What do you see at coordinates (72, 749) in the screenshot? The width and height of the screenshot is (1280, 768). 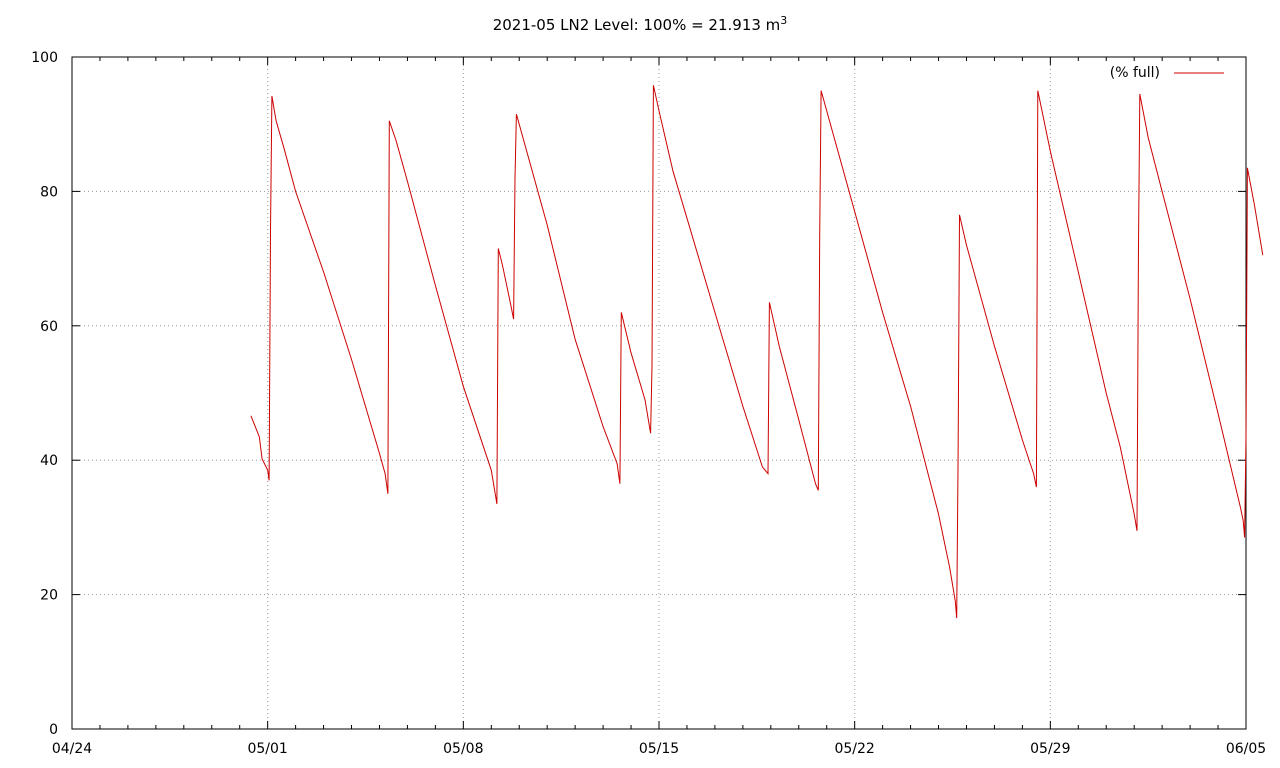 I see `x-tick-label: 04/24` at bounding box center [72, 749].